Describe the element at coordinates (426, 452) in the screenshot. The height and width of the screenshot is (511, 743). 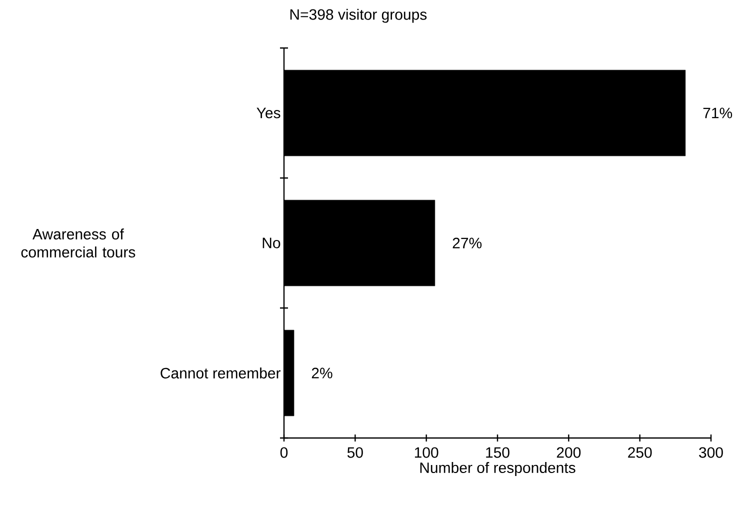
I see `x-tick-label: 100` at that location.